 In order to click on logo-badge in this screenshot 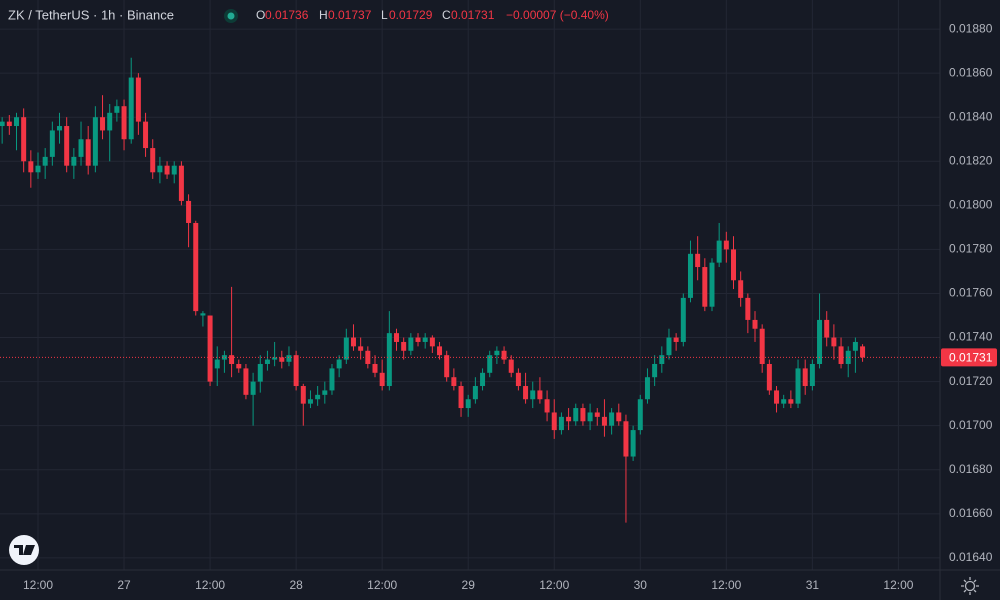, I will do `click(24, 550)`.